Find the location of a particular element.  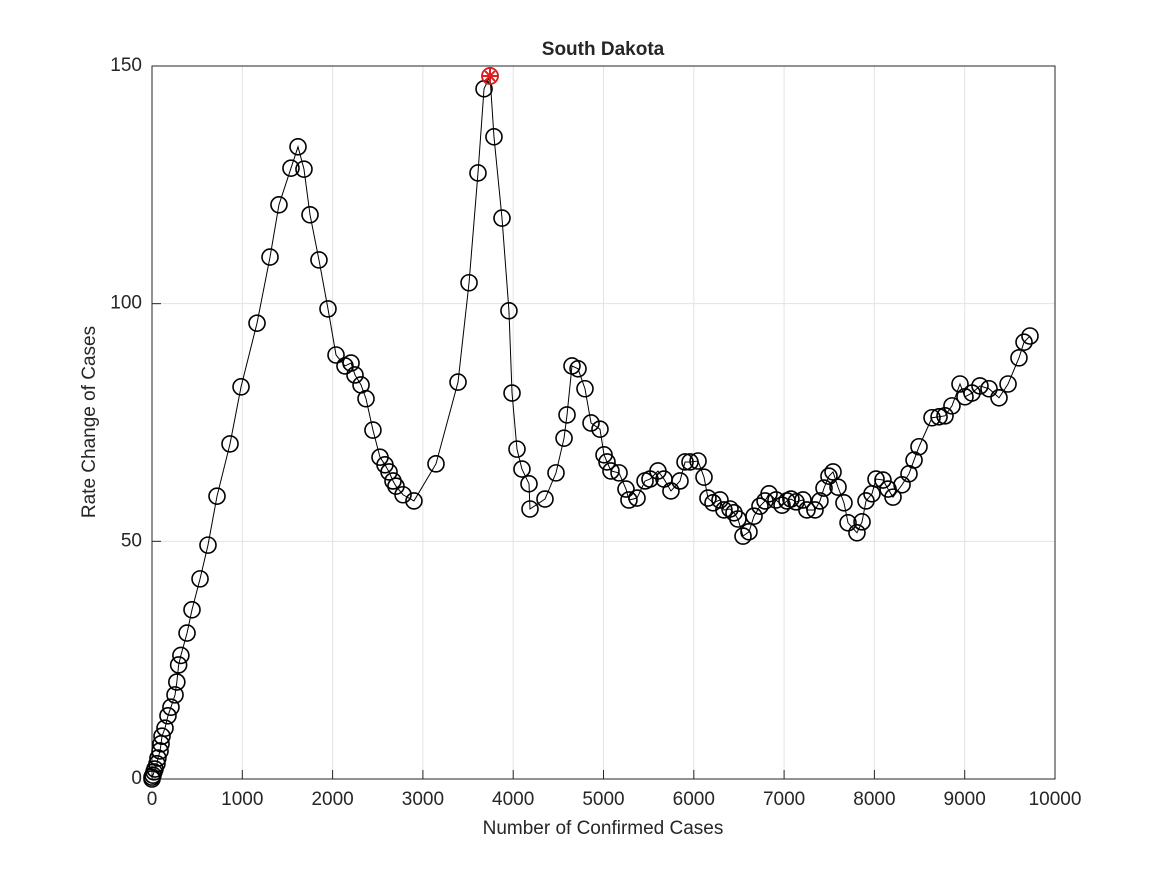

x-tick-label: 5000 is located at coordinates (603, 799).